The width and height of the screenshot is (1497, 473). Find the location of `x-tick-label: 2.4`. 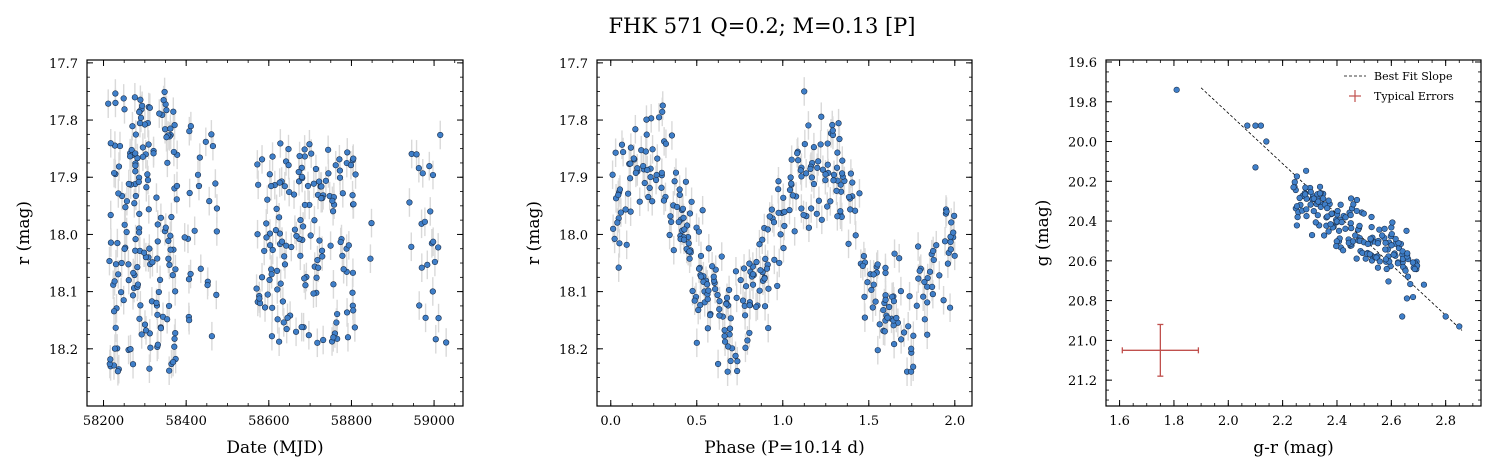

x-tick-label: 2.4 is located at coordinates (1337, 421).